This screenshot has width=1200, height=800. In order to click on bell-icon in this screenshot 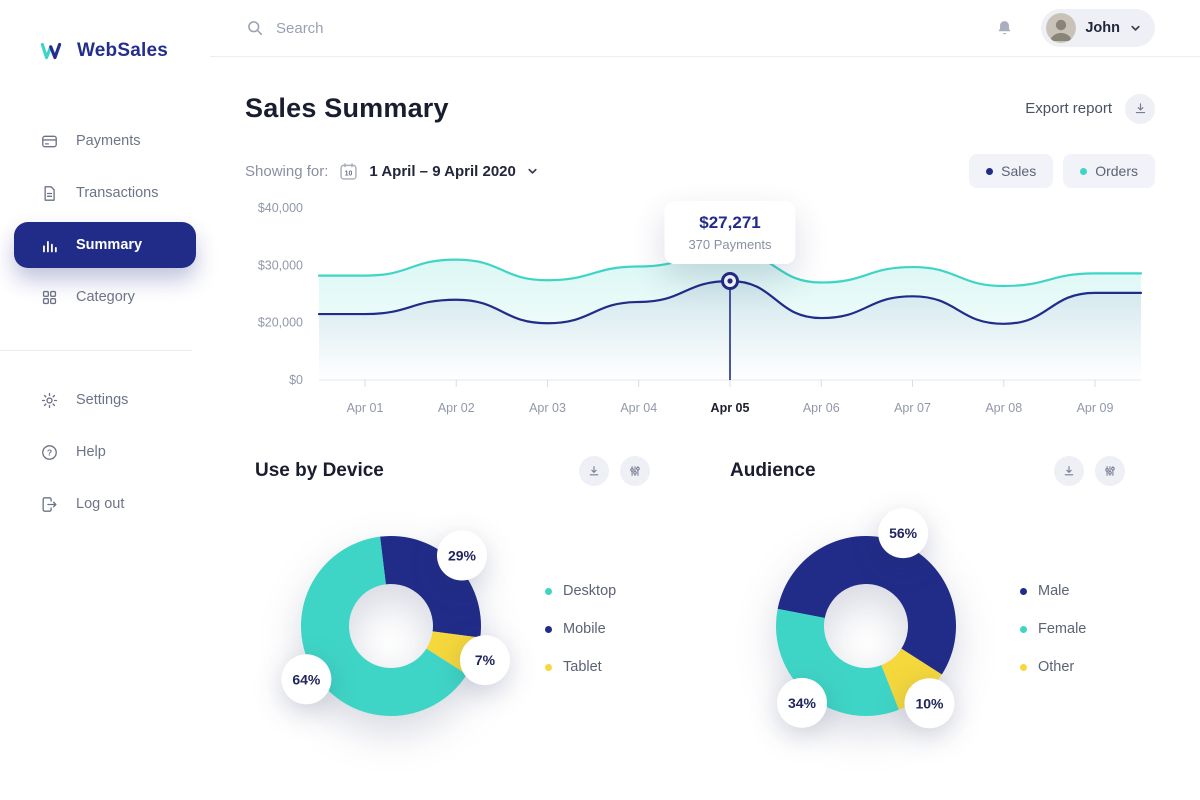, I will do `click(1004, 28)`.